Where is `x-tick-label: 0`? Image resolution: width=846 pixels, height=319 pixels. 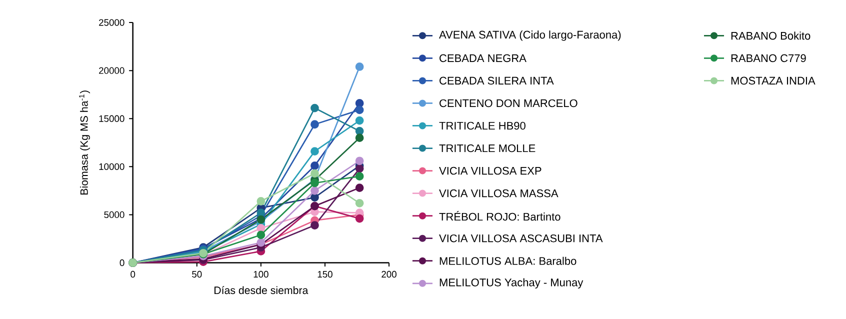 x-tick-label: 0 is located at coordinates (133, 274).